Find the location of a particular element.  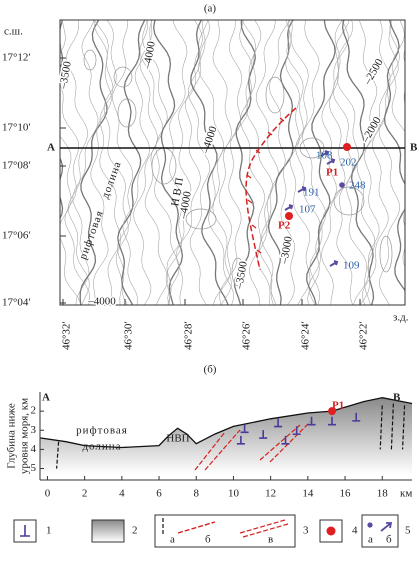

y-tick-label: 2 is located at coordinates (34, 411).